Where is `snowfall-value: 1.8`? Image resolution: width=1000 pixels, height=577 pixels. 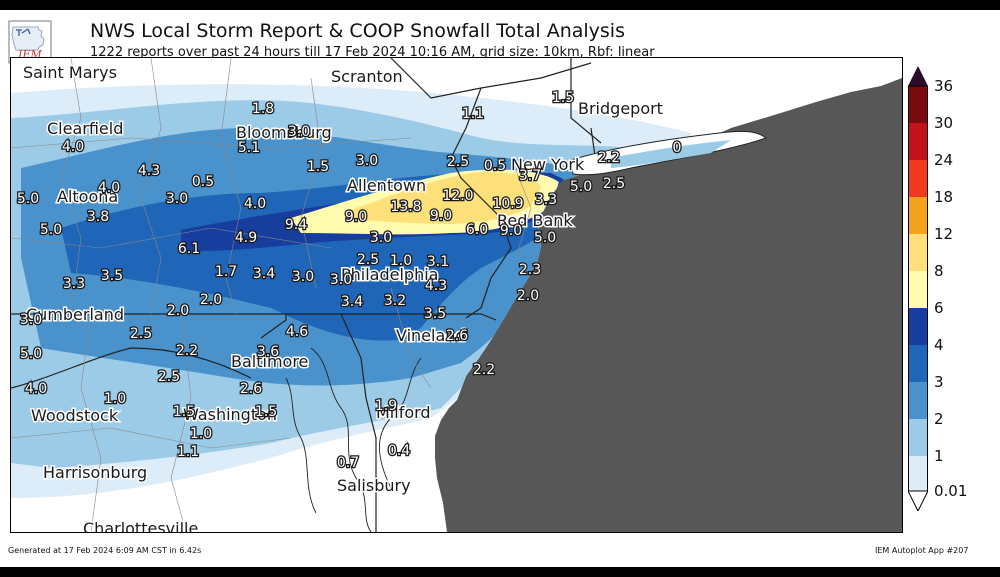 snowfall-value: 1.8 is located at coordinates (263, 109).